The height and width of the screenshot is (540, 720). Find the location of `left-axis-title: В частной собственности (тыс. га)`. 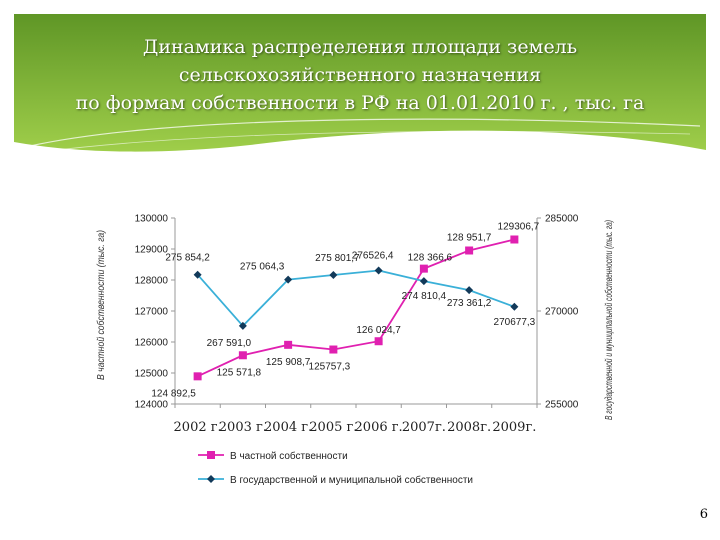

left-axis-title: В частной собственности (тыс. га) is located at coordinates (101, 305).